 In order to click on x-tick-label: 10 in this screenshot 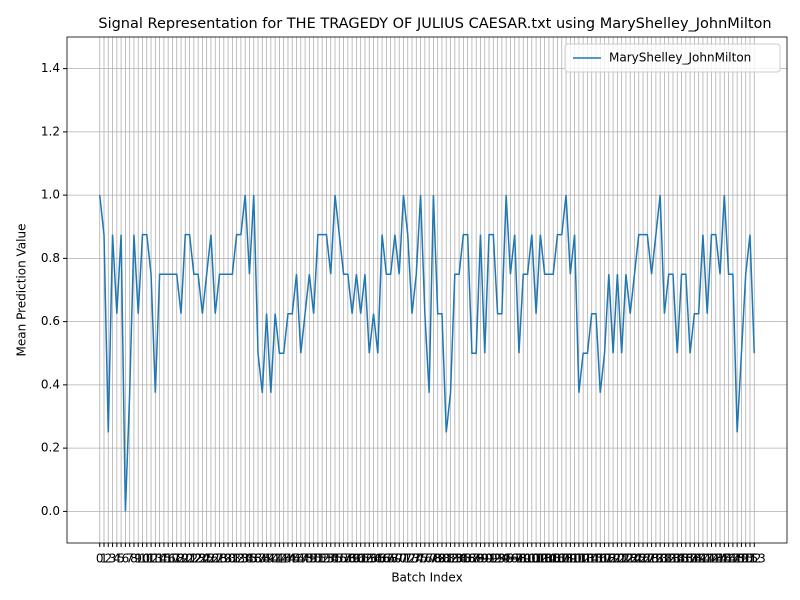, I will do `click(142, 559)`.